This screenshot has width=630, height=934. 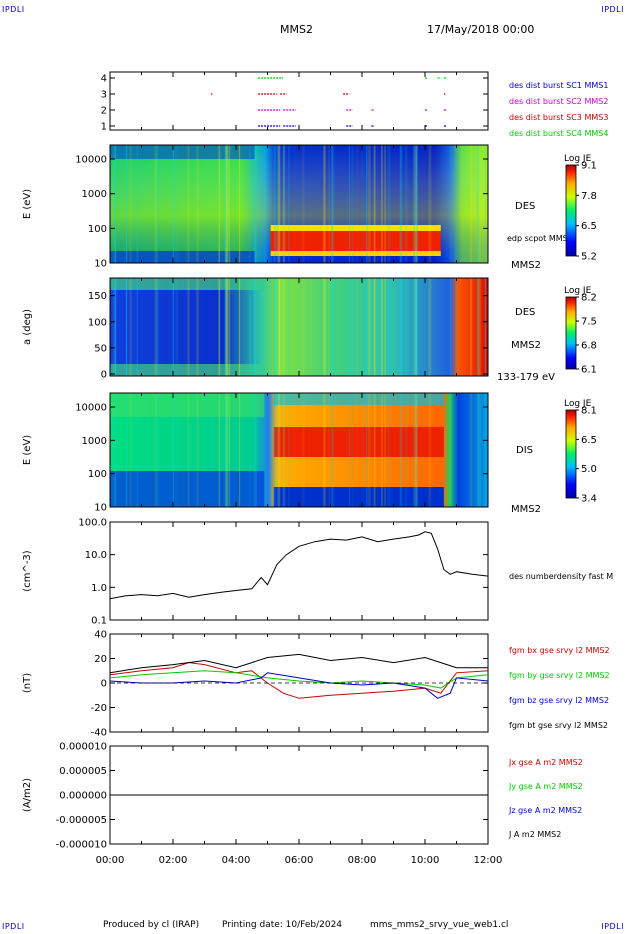 What do you see at coordinates (100, 348) in the screenshot?
I see `des-pitch-panel-ytick-label: 50` at bounding box center [100, 348].